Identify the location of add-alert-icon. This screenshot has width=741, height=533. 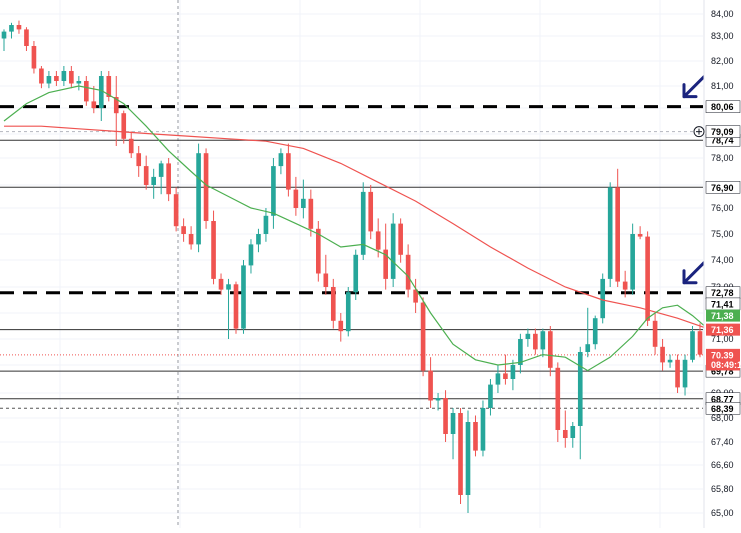
(699, 132).